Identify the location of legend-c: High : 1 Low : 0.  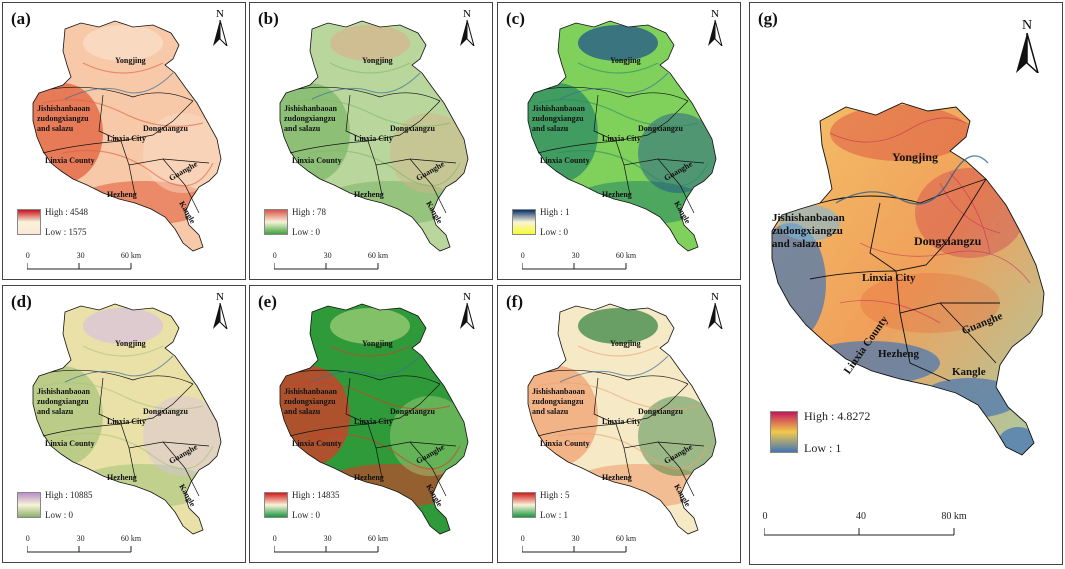
(567, 223).